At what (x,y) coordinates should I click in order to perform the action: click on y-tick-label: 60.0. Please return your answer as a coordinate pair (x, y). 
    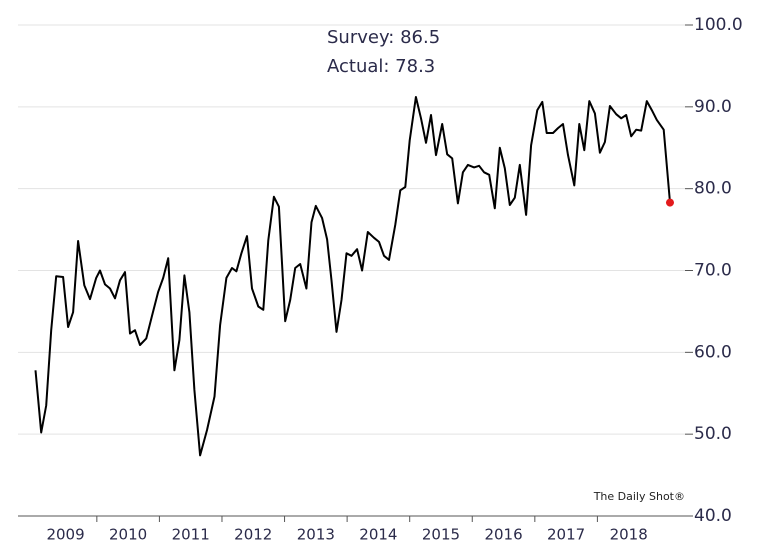
    Looking at the image, I should click on (713, 352).